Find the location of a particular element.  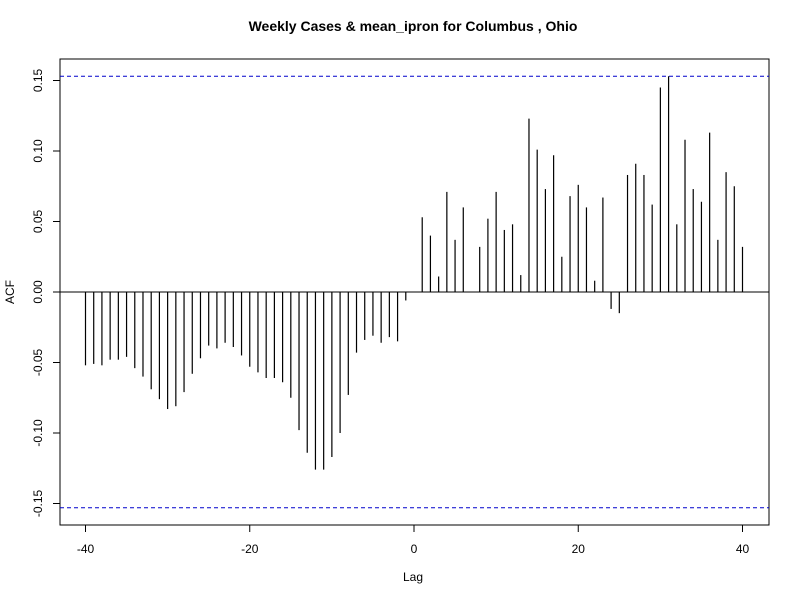

x-axis: -40 -20 0 20 40 is located at coordinates (413, 540).